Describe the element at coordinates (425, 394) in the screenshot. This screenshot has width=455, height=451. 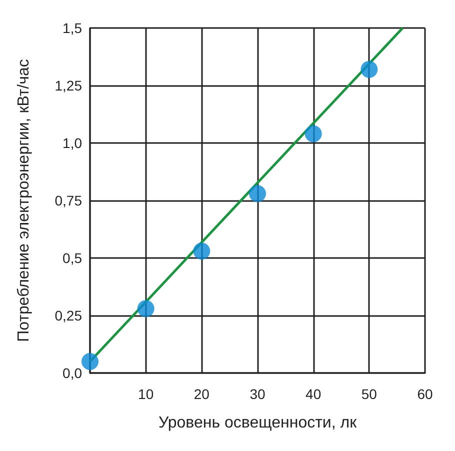
I see `x-tick-label: 60` at that location.